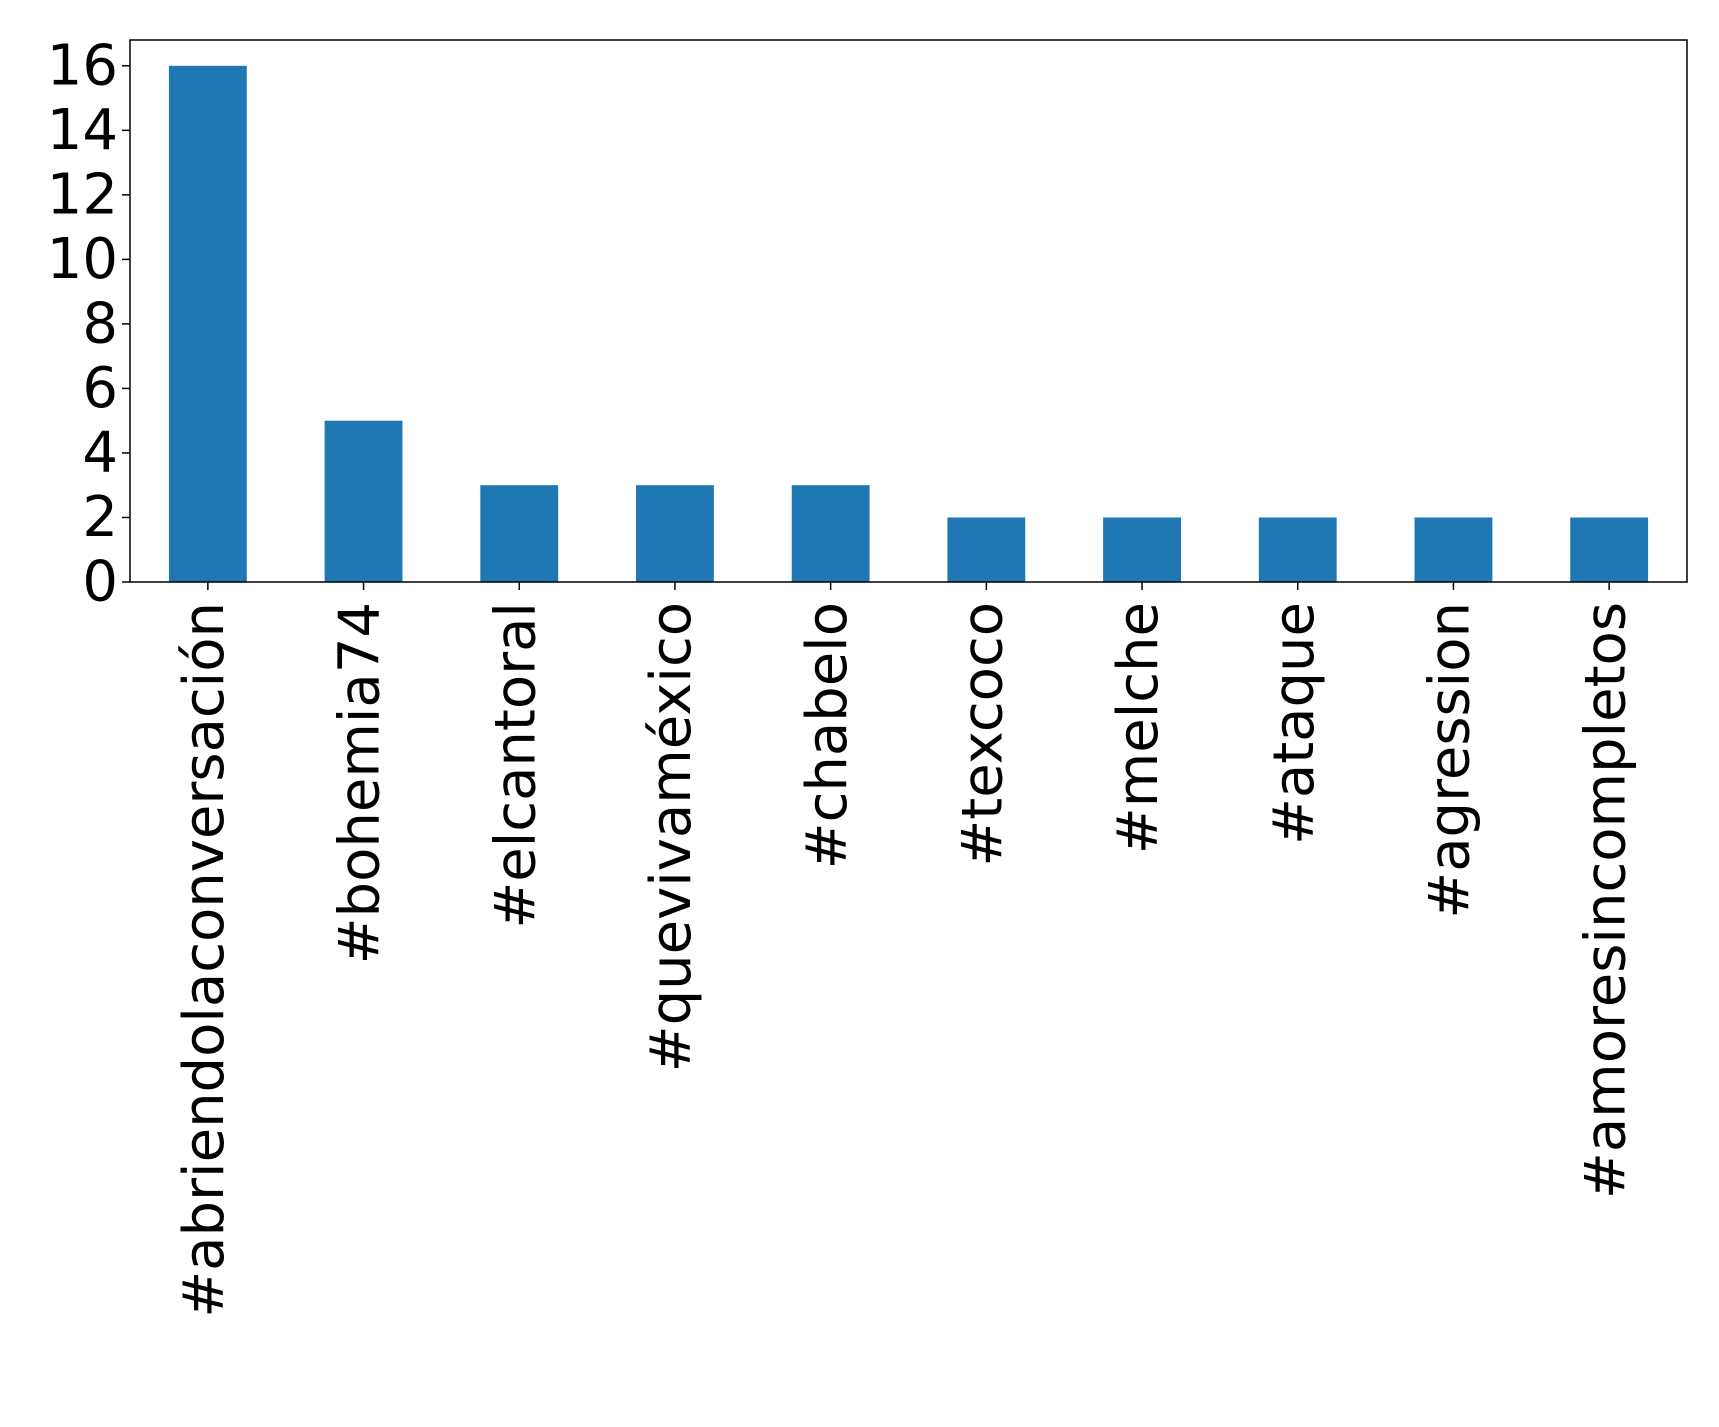  What do you see at coordinates (82, 194) in the screenshot?
I see `y-tick-label: 12` at bounding box center [82, 194].